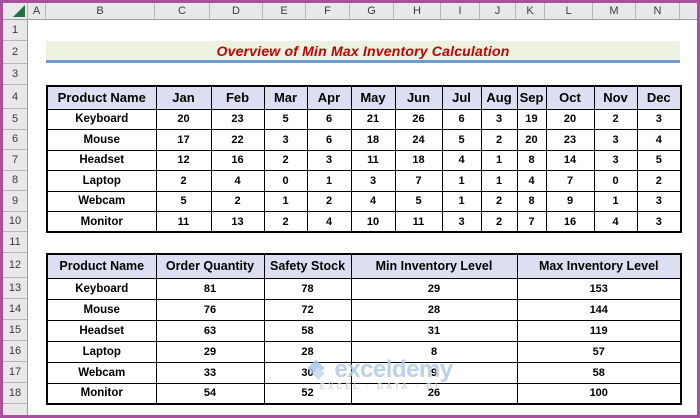  I want to click on row-header-11: 11, so click(15, 242).